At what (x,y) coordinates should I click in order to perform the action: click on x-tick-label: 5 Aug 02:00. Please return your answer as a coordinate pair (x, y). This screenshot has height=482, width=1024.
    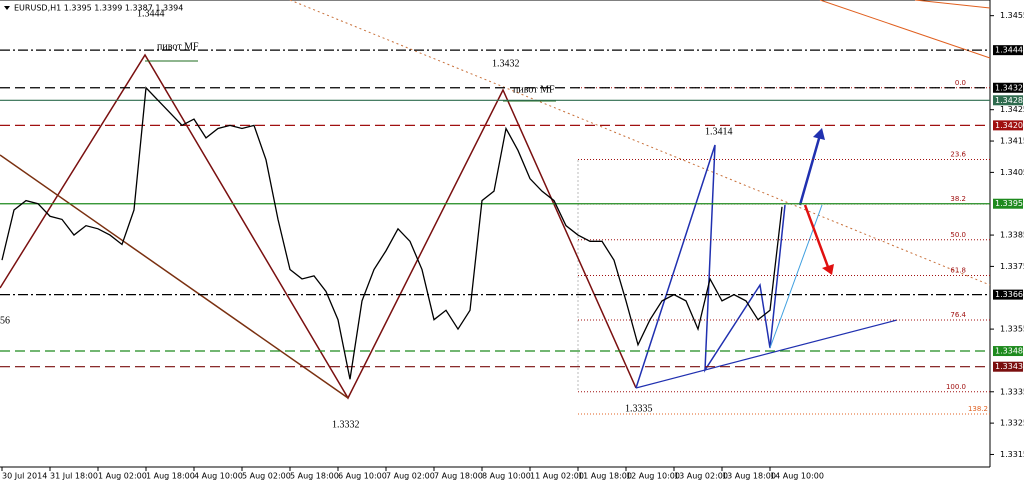
    Looking at the image, I should click on (266, 476).